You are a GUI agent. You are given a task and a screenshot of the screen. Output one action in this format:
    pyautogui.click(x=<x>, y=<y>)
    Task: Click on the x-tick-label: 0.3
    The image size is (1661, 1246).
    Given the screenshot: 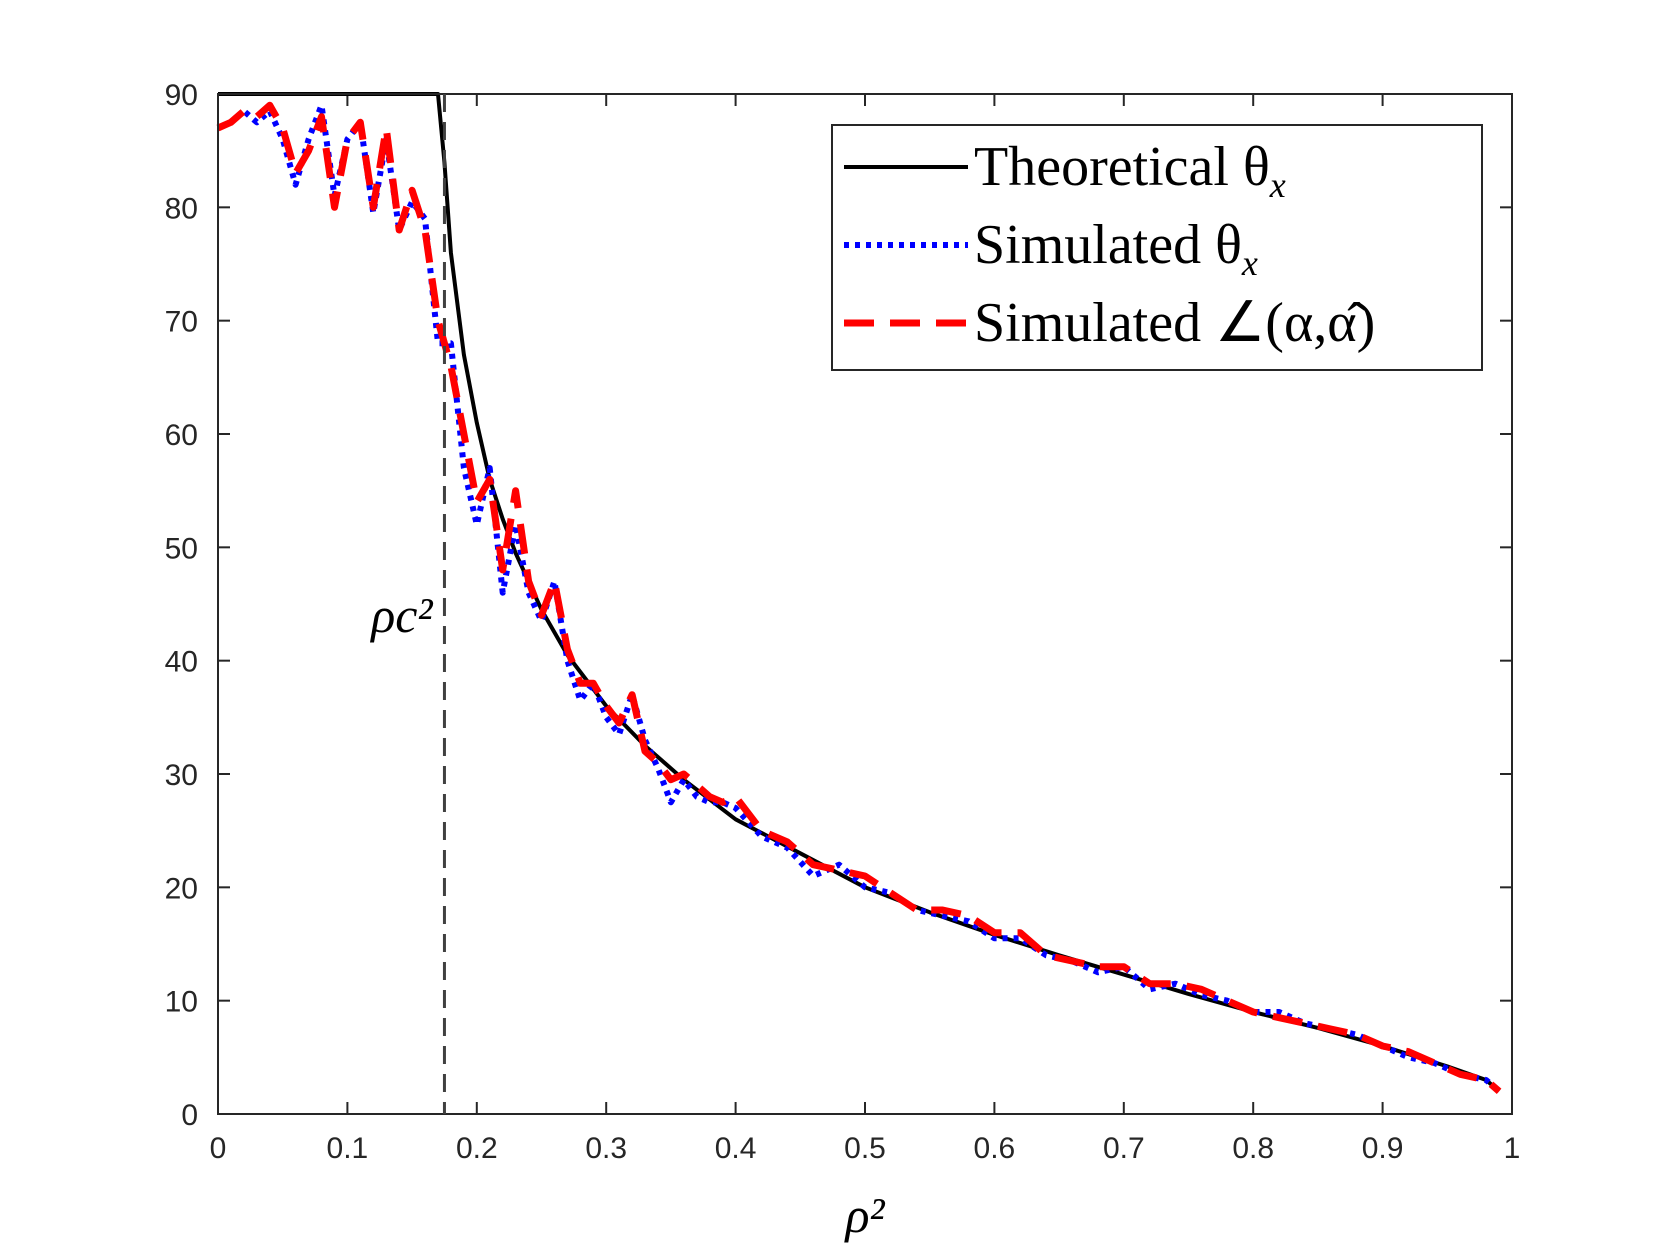 What is the action you would take?
    pyautogui.click(x=606, y=1148)
    